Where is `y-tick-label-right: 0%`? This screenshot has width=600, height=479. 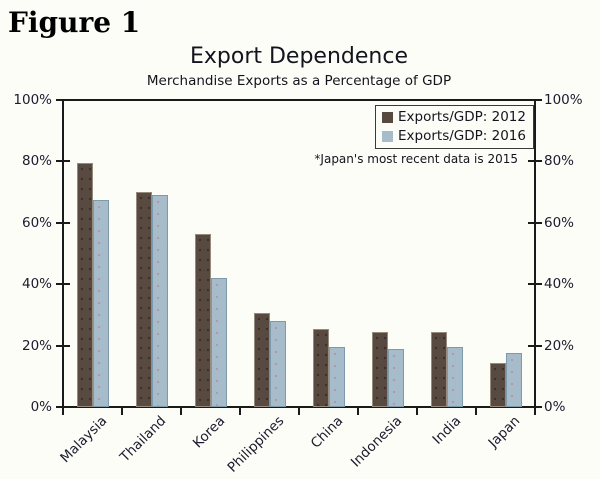 y-tick-label-right: 0% is located at coordinates (555, 407).